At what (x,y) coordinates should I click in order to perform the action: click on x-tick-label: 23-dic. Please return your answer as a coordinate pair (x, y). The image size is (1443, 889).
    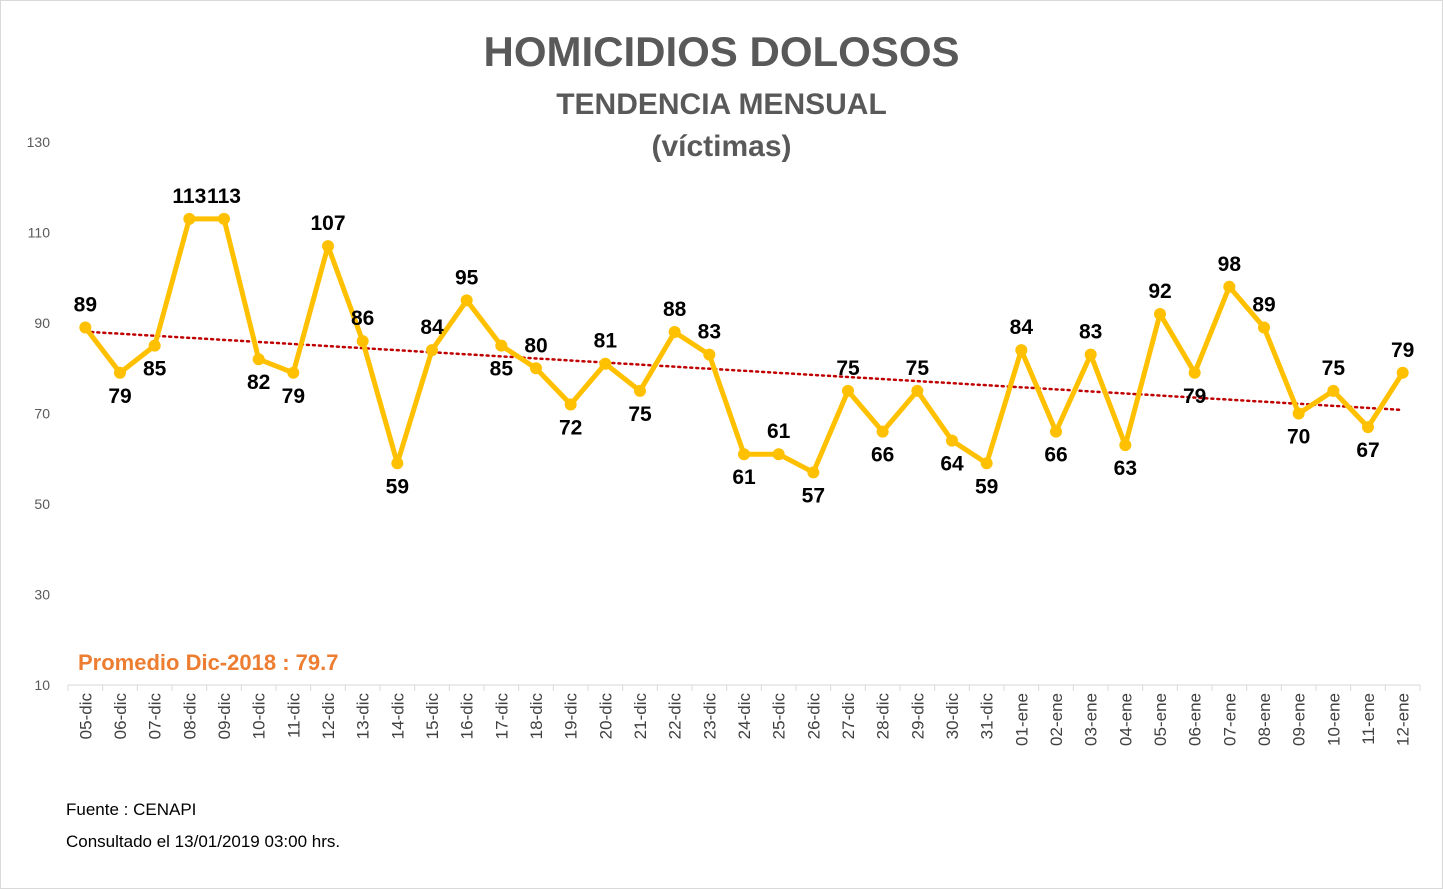
    Looking at the image, I should click on (709, 716).